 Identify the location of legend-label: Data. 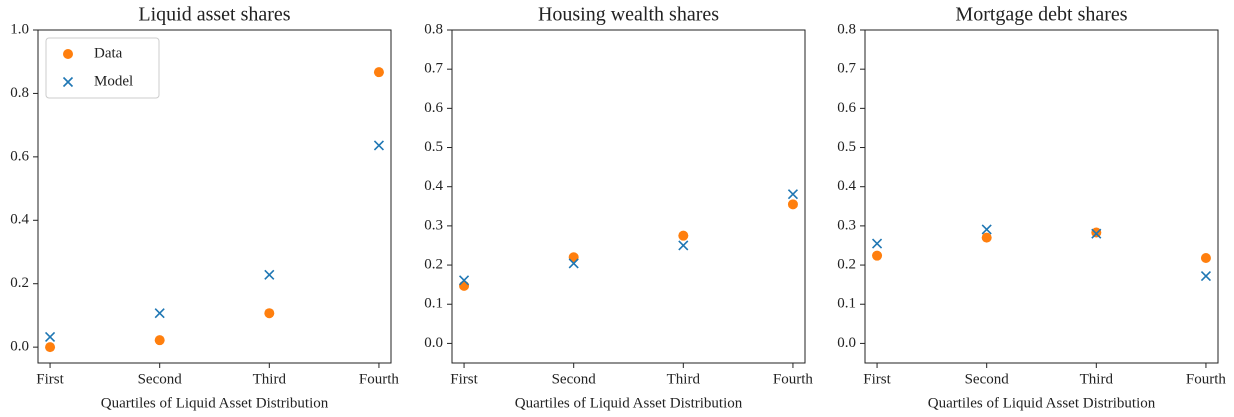
(108, 53).